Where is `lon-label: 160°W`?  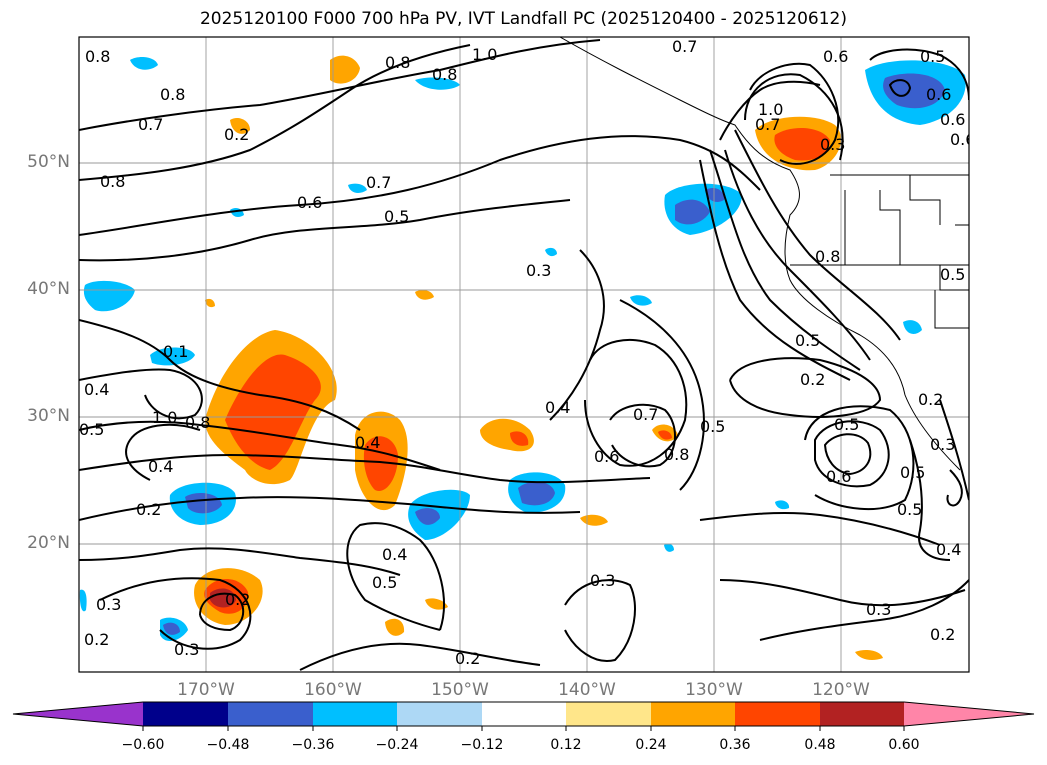
lon-label: 160°W is located at coordinates (333, 690).